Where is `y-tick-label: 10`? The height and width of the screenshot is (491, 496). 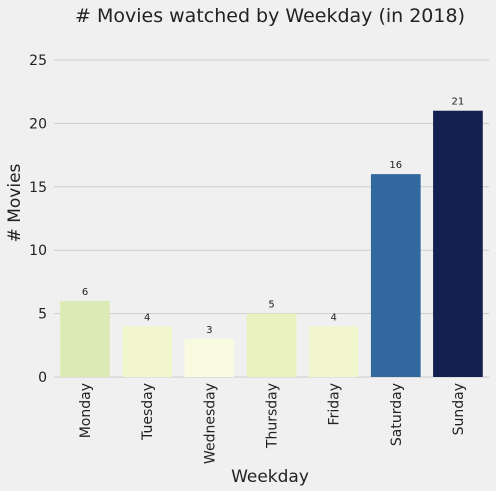
y-tick-label: 10 is located at coordinates (38, 251).